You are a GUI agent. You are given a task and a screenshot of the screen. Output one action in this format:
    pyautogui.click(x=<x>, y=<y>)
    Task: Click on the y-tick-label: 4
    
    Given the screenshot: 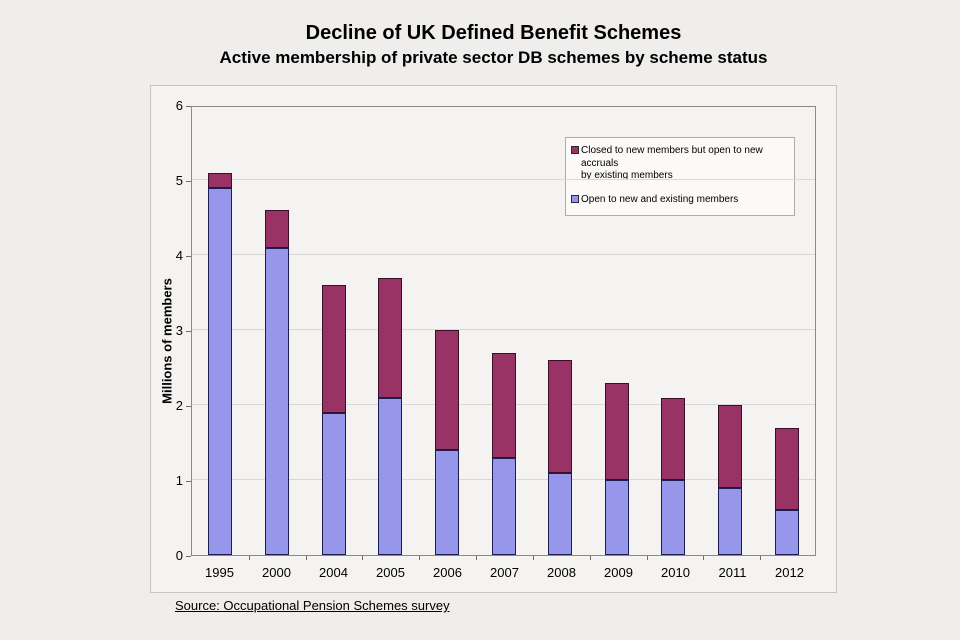 What is the action you would take?
    pyautogui.click(x=179, y=255)
    